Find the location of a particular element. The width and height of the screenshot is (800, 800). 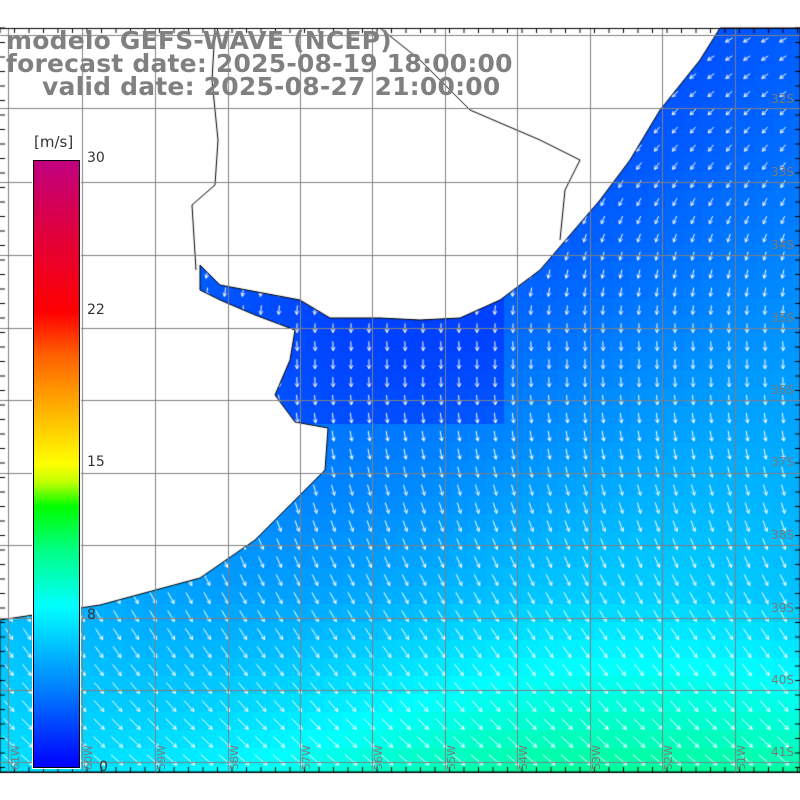

lat-label: 36S is located at coordinates (782, 390).